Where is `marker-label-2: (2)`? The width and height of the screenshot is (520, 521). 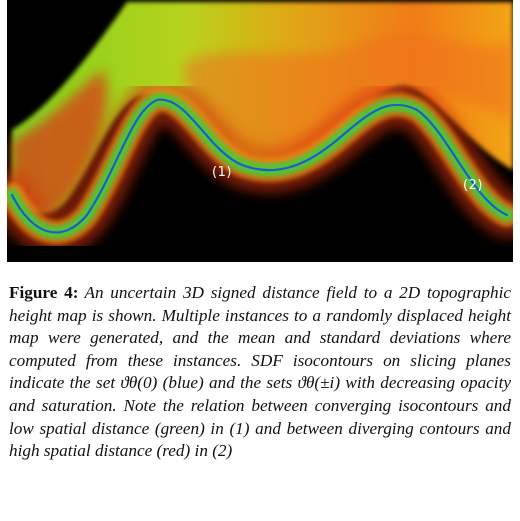 marker-label-2: (2) is located at coordinates (473, 185).